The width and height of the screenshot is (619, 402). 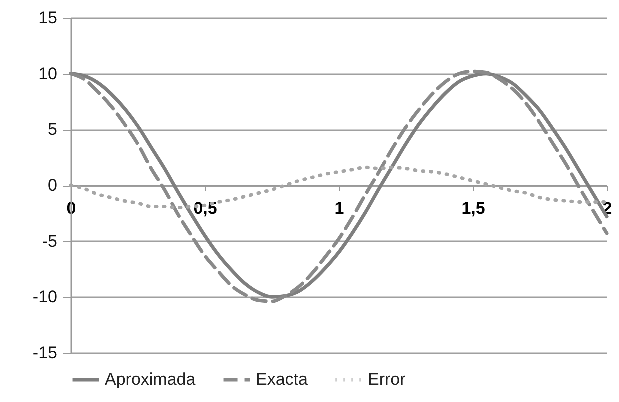 What do you see at coordinates (53, 185) in the screenshot?
I see `y-tick-label: 0` at bounding box center [53, 185].